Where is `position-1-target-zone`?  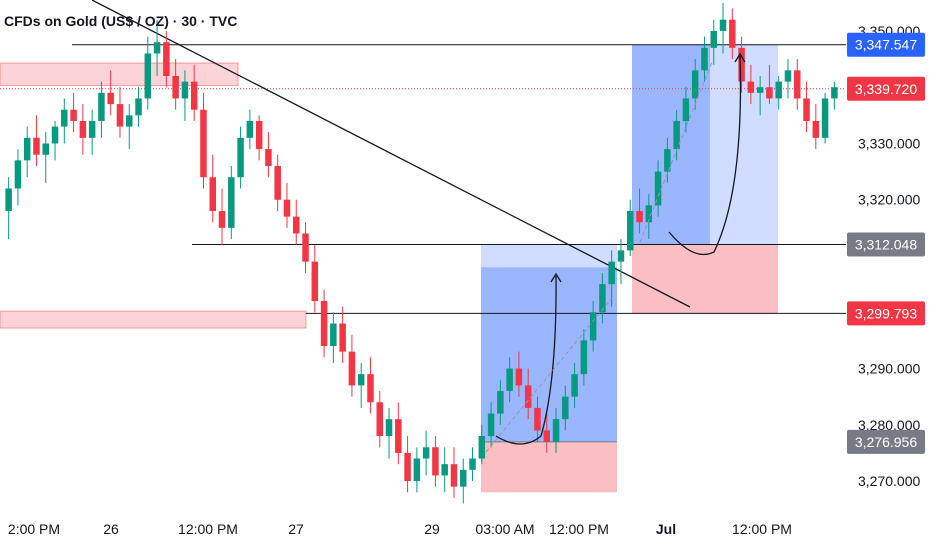
position-1-target-zone is located at coordinates (549, 343).